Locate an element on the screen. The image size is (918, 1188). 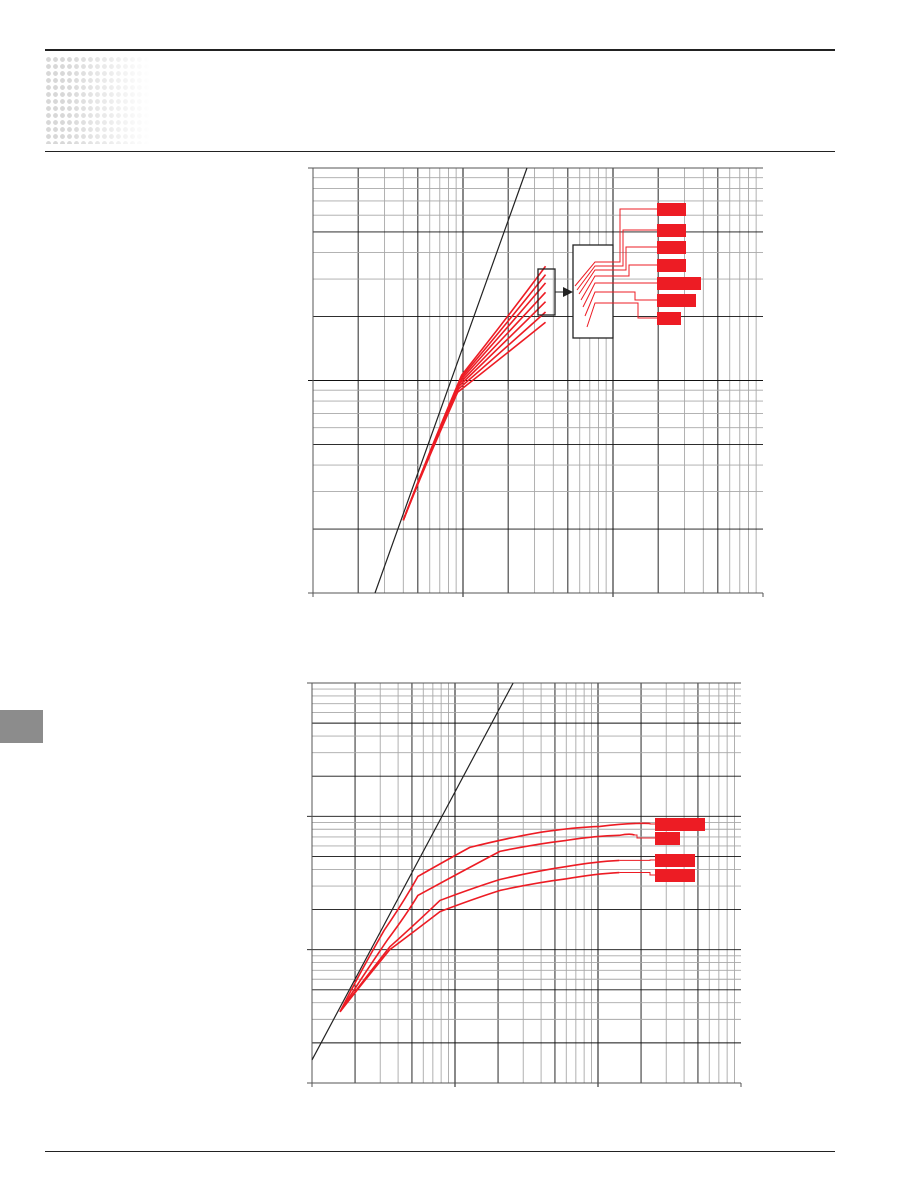
footer-rule is located at coordinates (440, 1151).